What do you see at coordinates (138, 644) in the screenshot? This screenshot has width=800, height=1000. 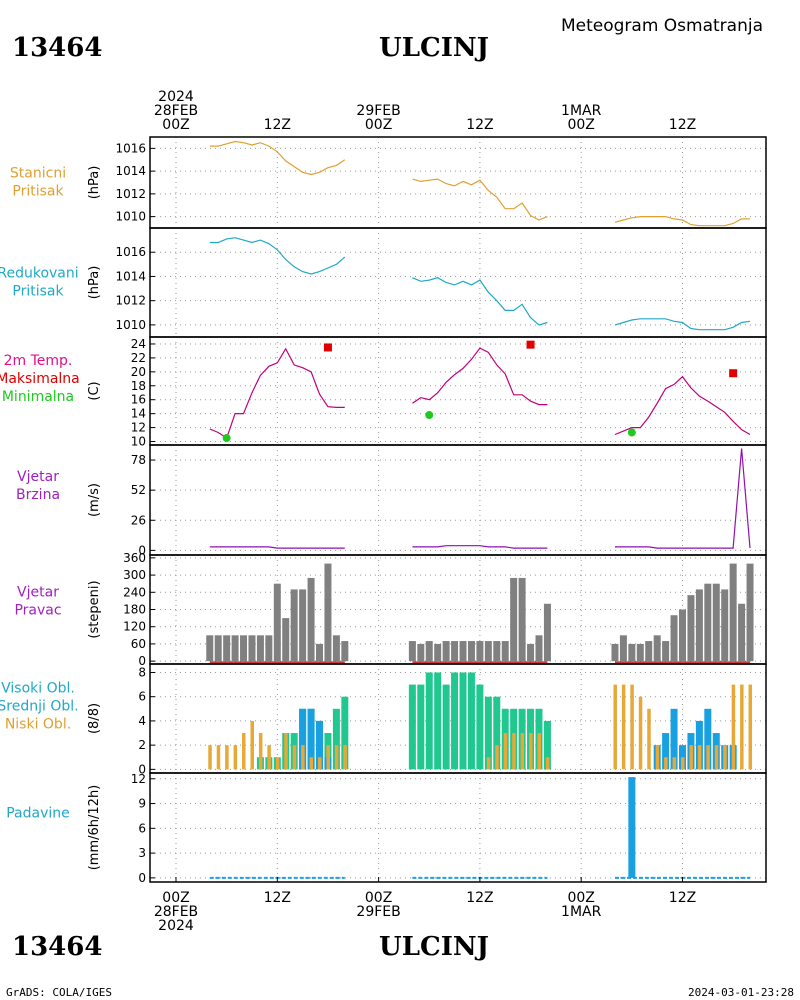 I see `y-tick-label: 60` at bounding box center [138, 644].